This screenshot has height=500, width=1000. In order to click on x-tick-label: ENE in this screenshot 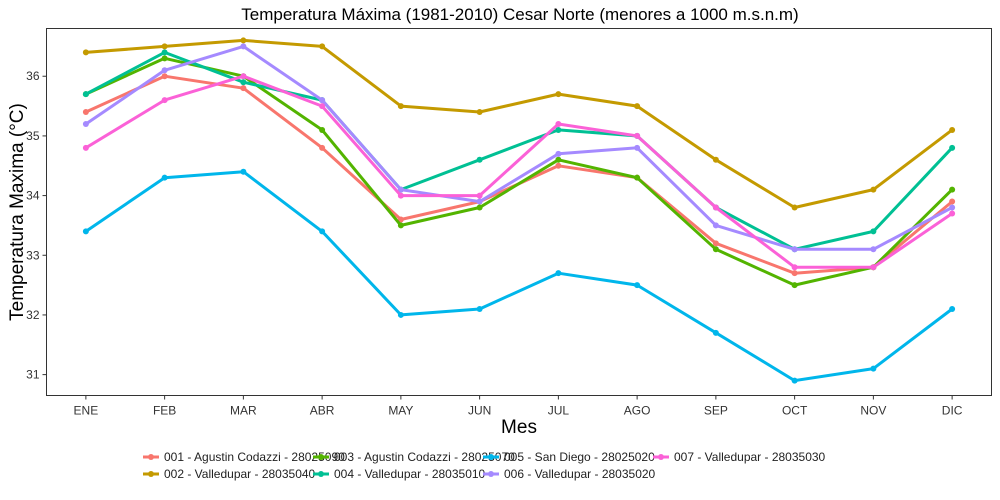, I will do `click(86, 411)`.